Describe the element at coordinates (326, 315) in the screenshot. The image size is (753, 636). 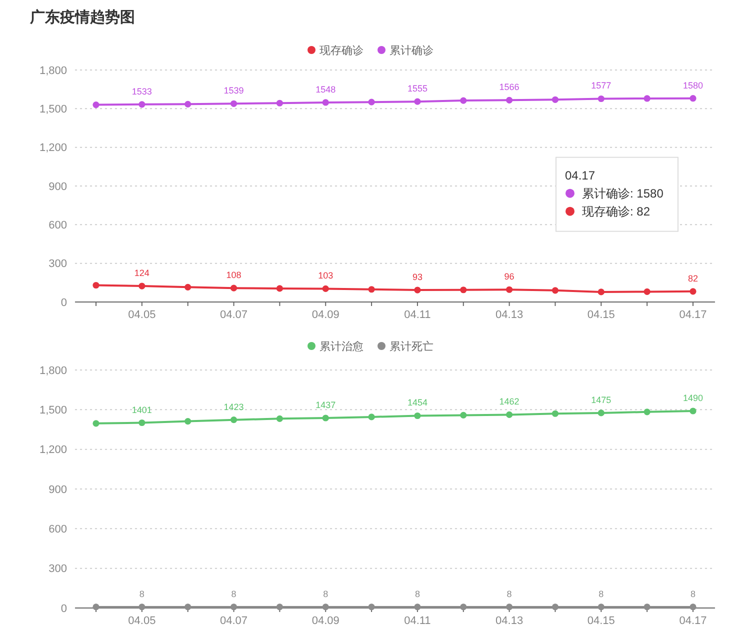
I see `x-tick-label: 04.09` at that location.